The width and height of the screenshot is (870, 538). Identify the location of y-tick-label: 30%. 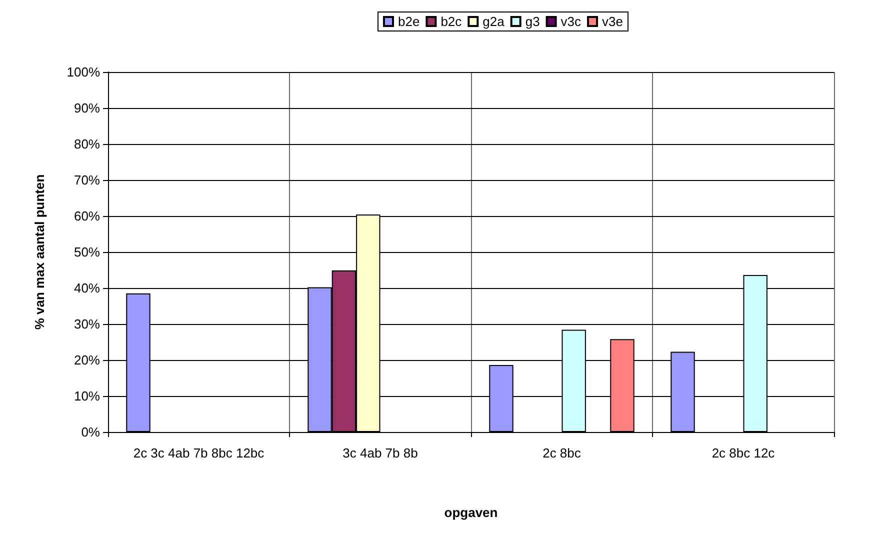
(87, 324).